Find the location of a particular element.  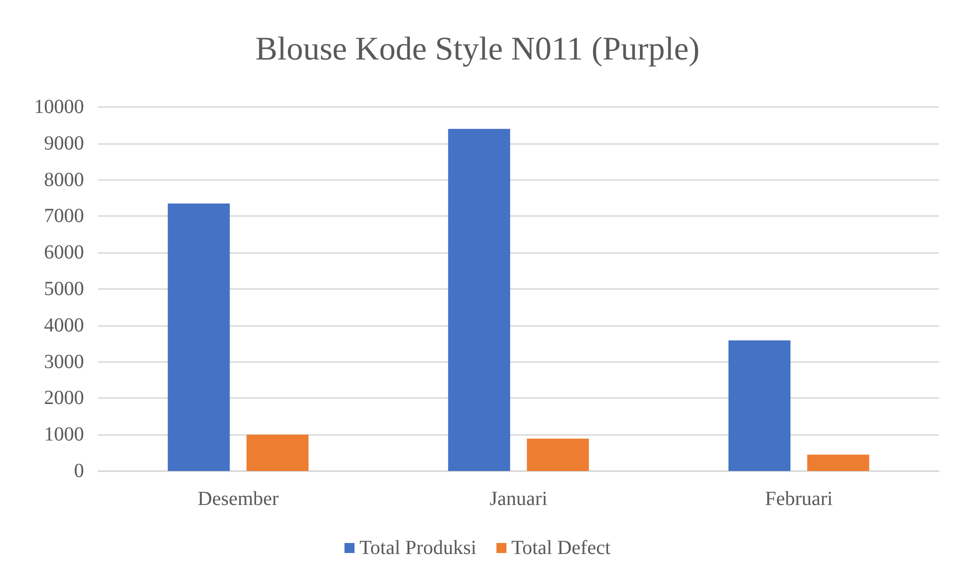

legend-label: Total Produksi is located at coordinates (418, 548).